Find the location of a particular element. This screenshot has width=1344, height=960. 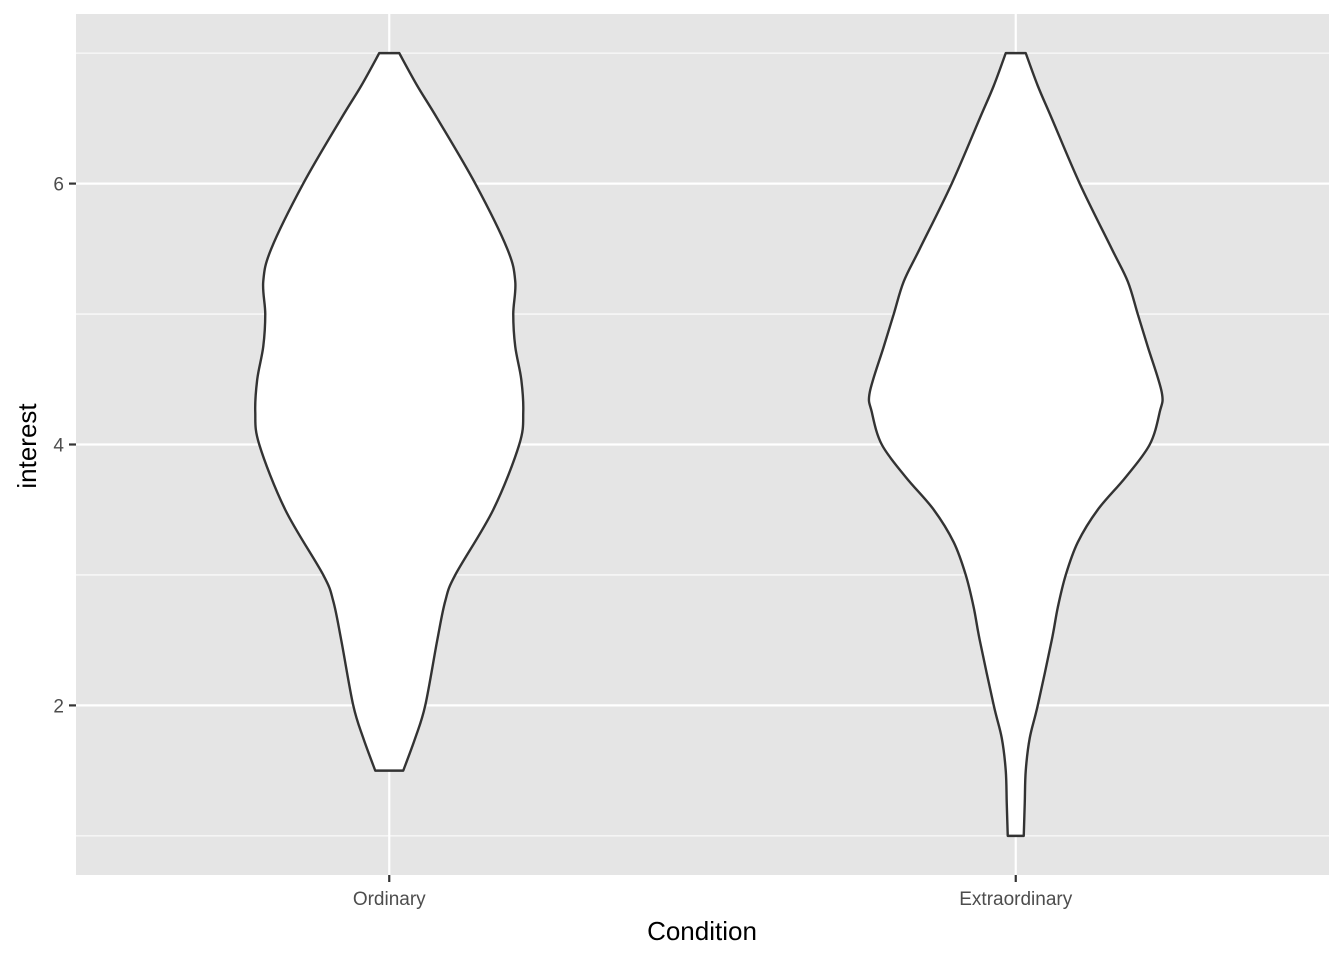

y-axis: 2 4 6 is located at coordinates (64, 446).